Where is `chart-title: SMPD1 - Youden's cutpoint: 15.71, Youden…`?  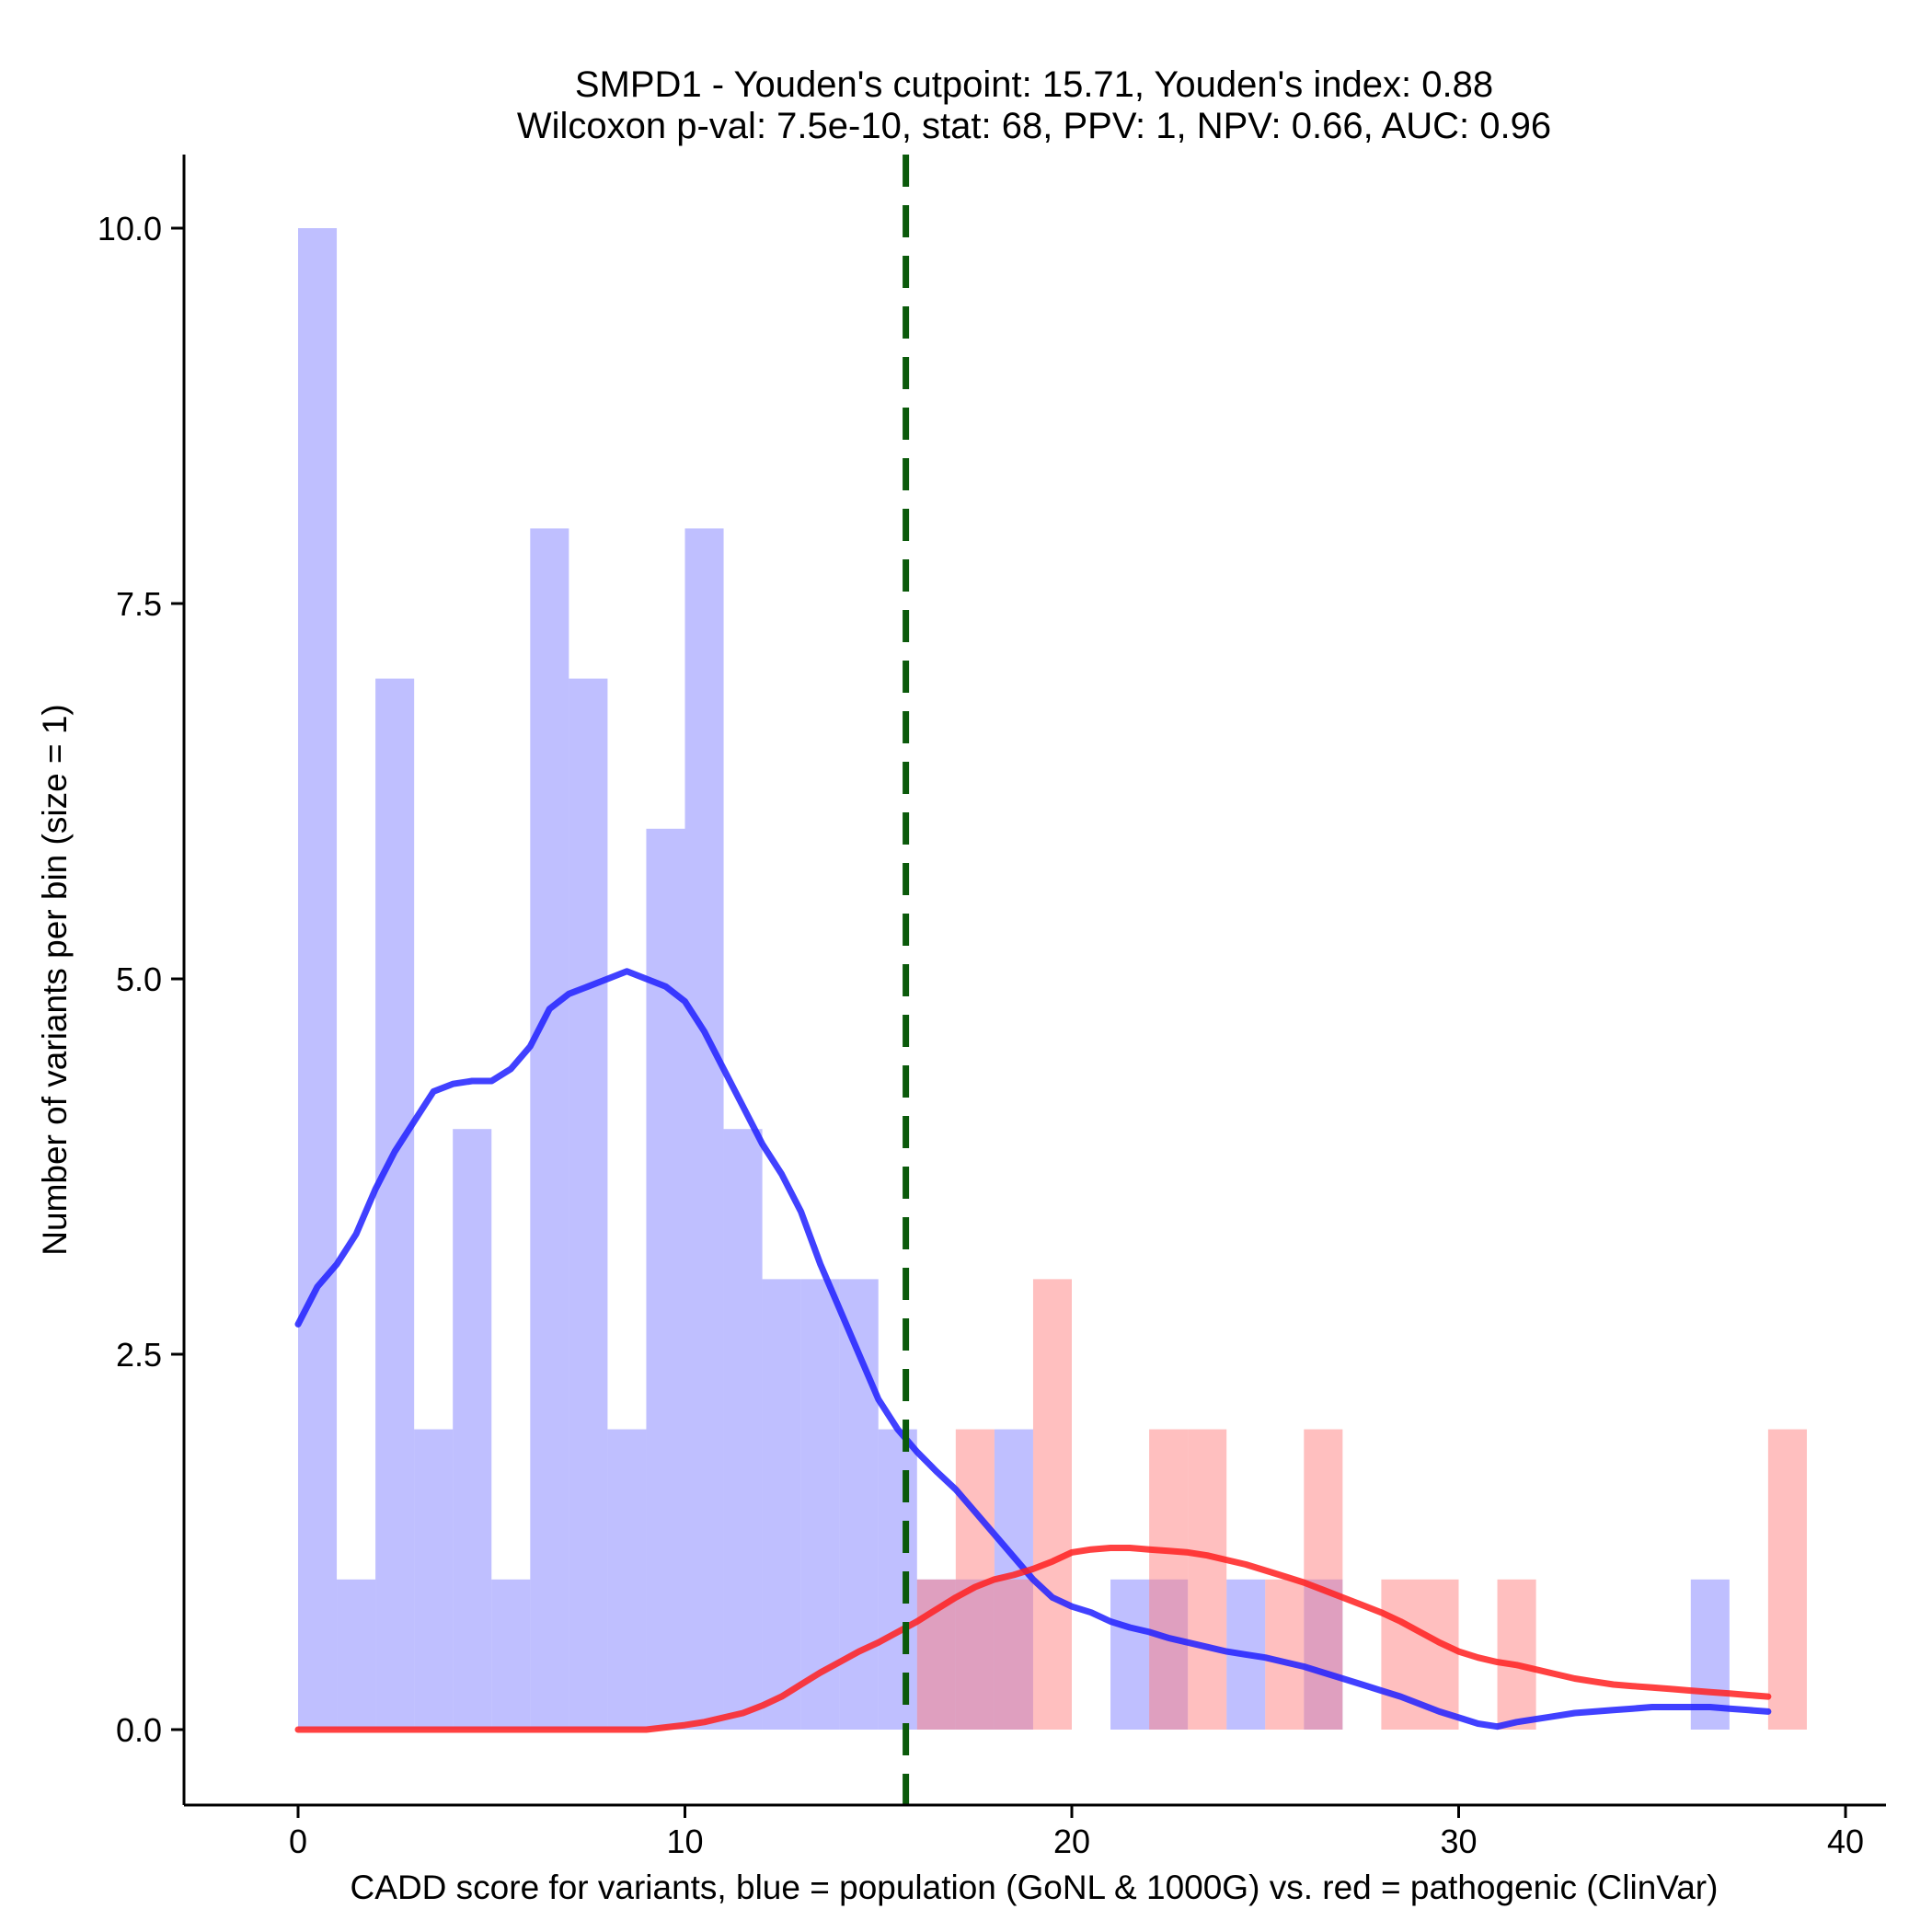 chart-title: SMPD1 - Youden's cutpoint: 15.71, Youden… is located at coordinates (1034, 84).